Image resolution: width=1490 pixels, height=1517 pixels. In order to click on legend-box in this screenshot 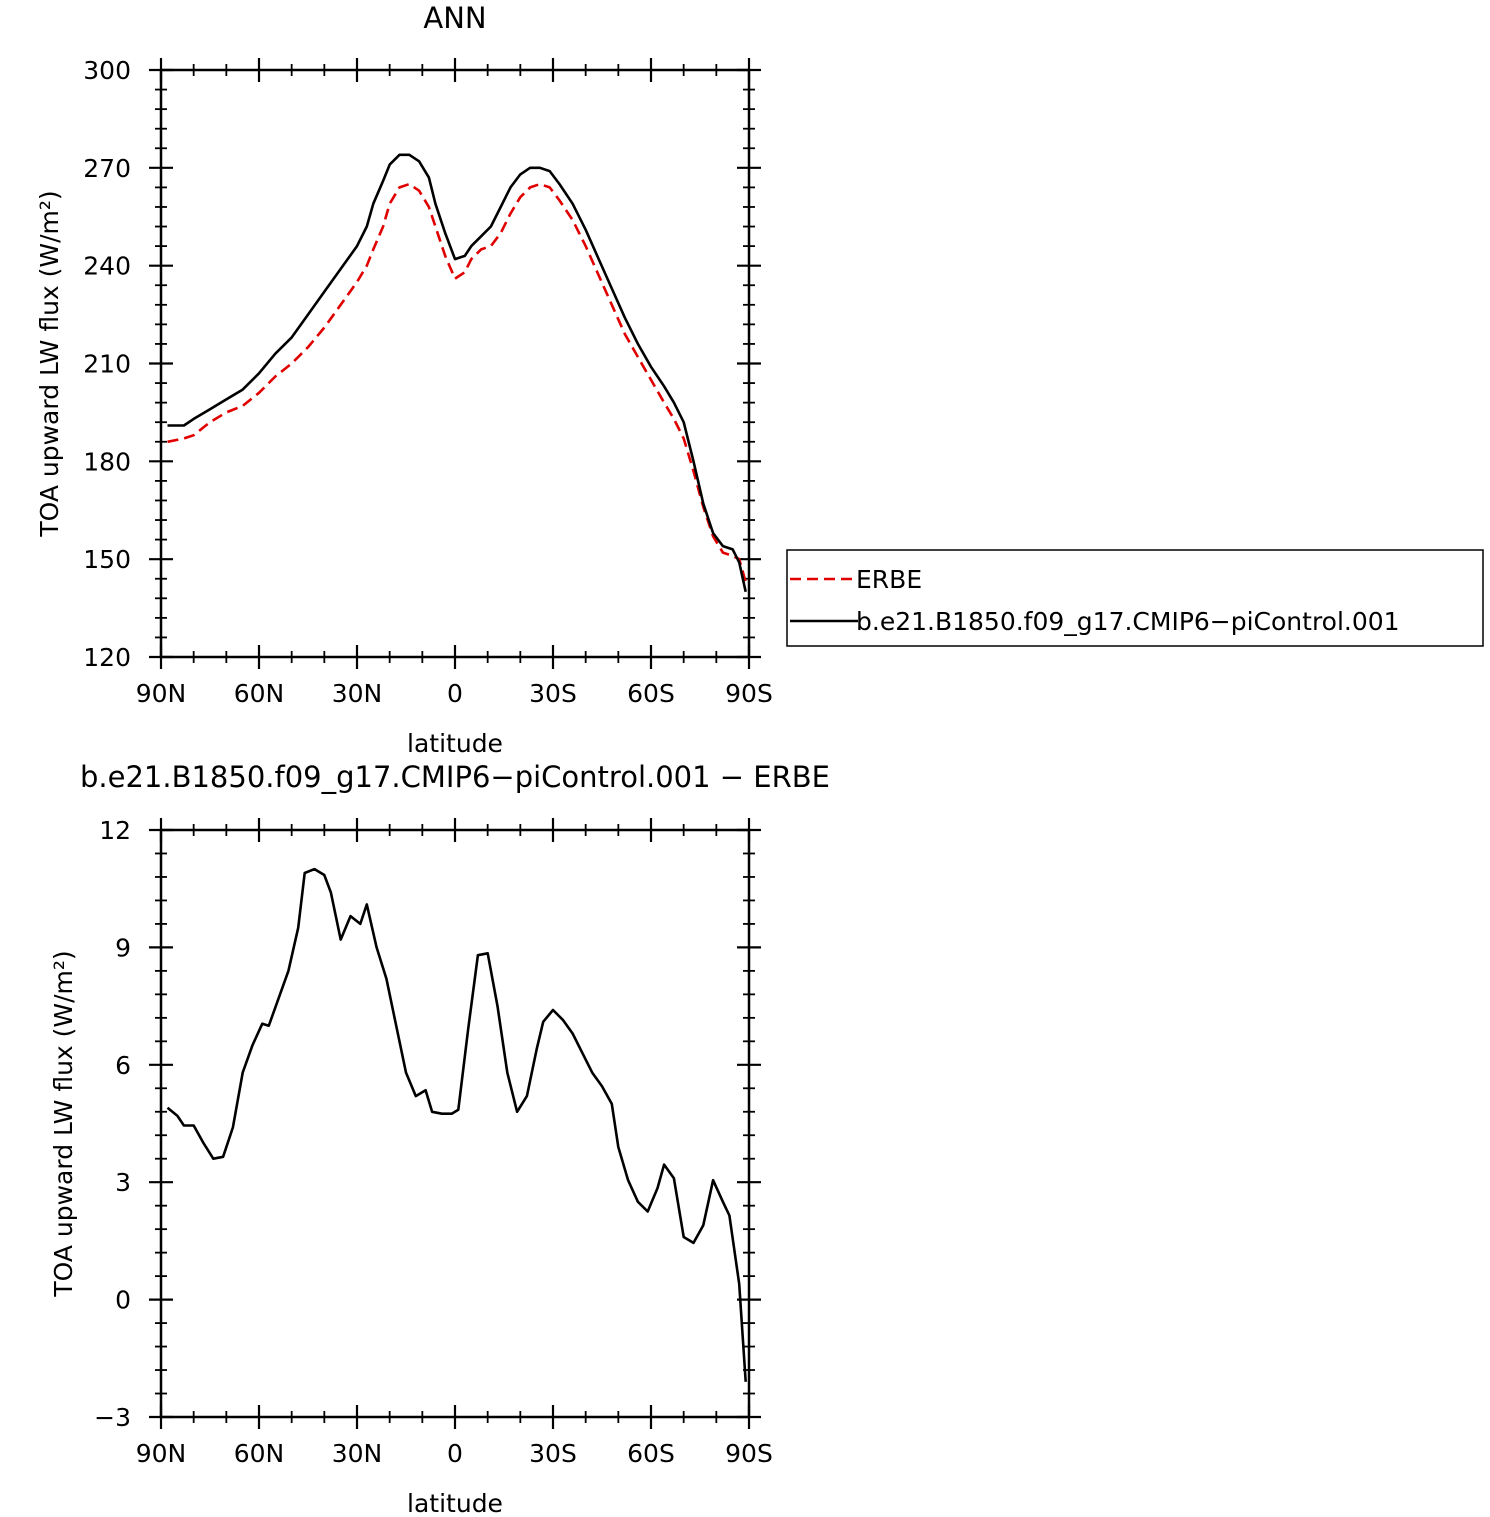, I will do `click(1135, 598)`.